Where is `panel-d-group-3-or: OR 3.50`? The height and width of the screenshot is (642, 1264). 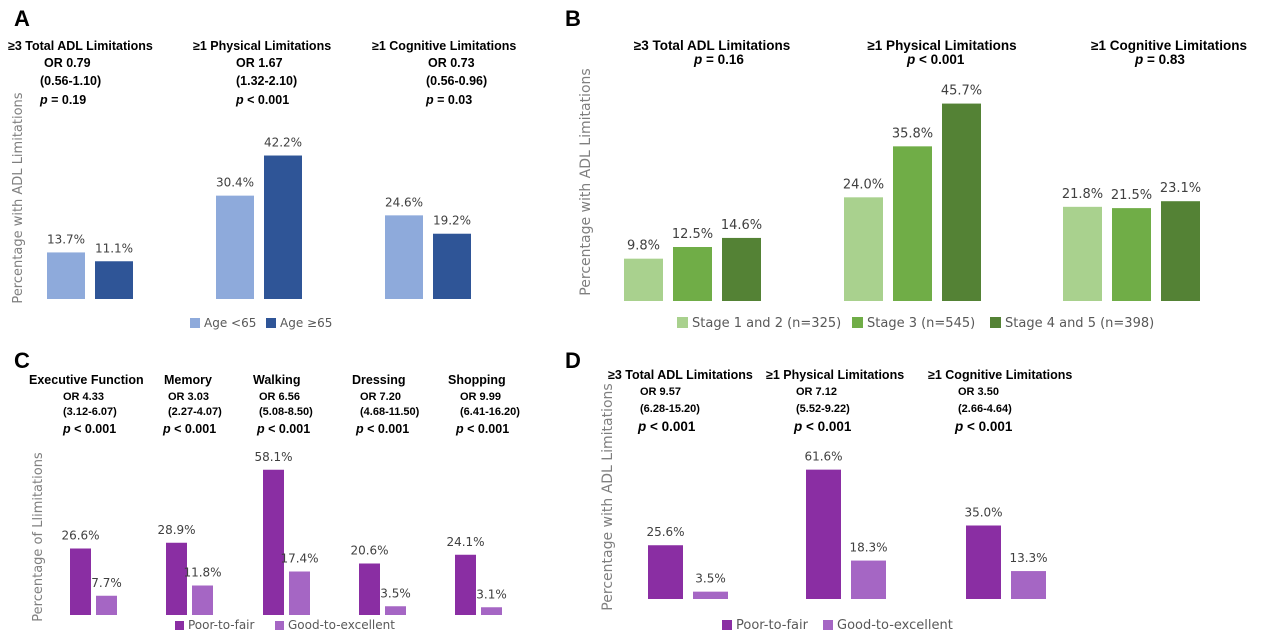
panel-d-group-3-or: OR 3.50 is located at coordinates (978, 392).